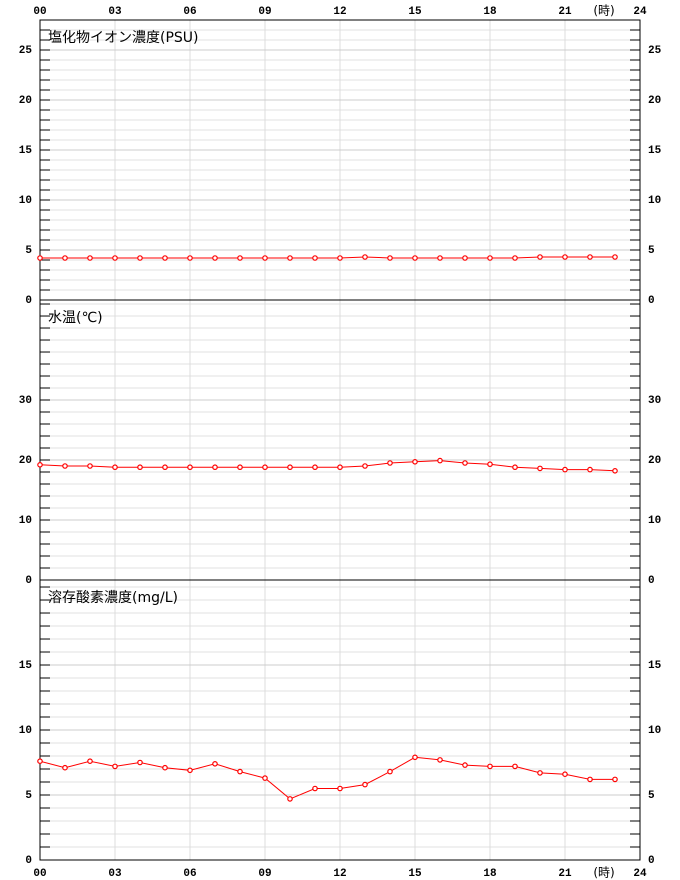 The height and width of the screenshot is (880, 680). I want to click on x-tick-label: 00, so click(39, 12).